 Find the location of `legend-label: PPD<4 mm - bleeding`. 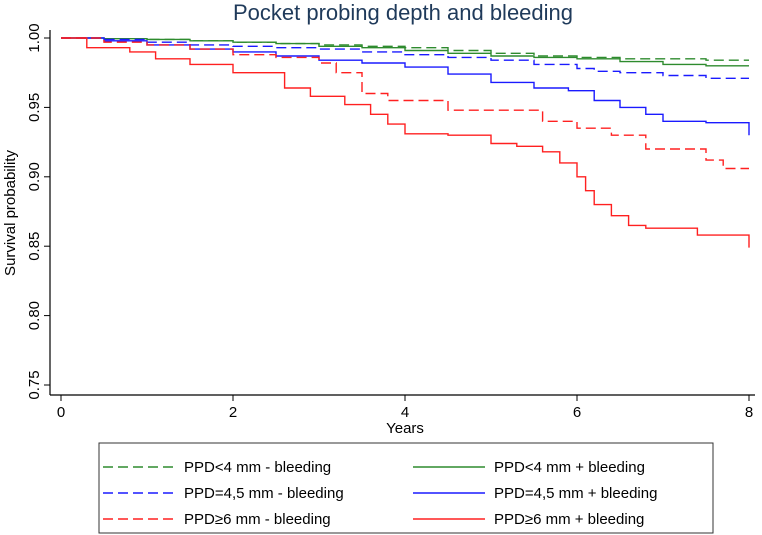

legend-label: PPD<4 mm - bleeding is located at coordinates (257, 467).